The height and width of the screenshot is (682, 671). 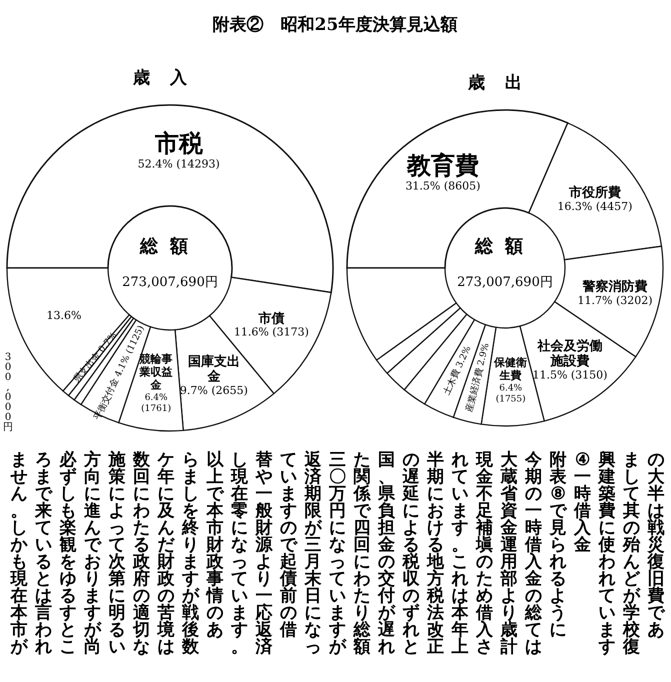 I want to click on chart-subtitle: 歳出, so click(x=504, y=83).